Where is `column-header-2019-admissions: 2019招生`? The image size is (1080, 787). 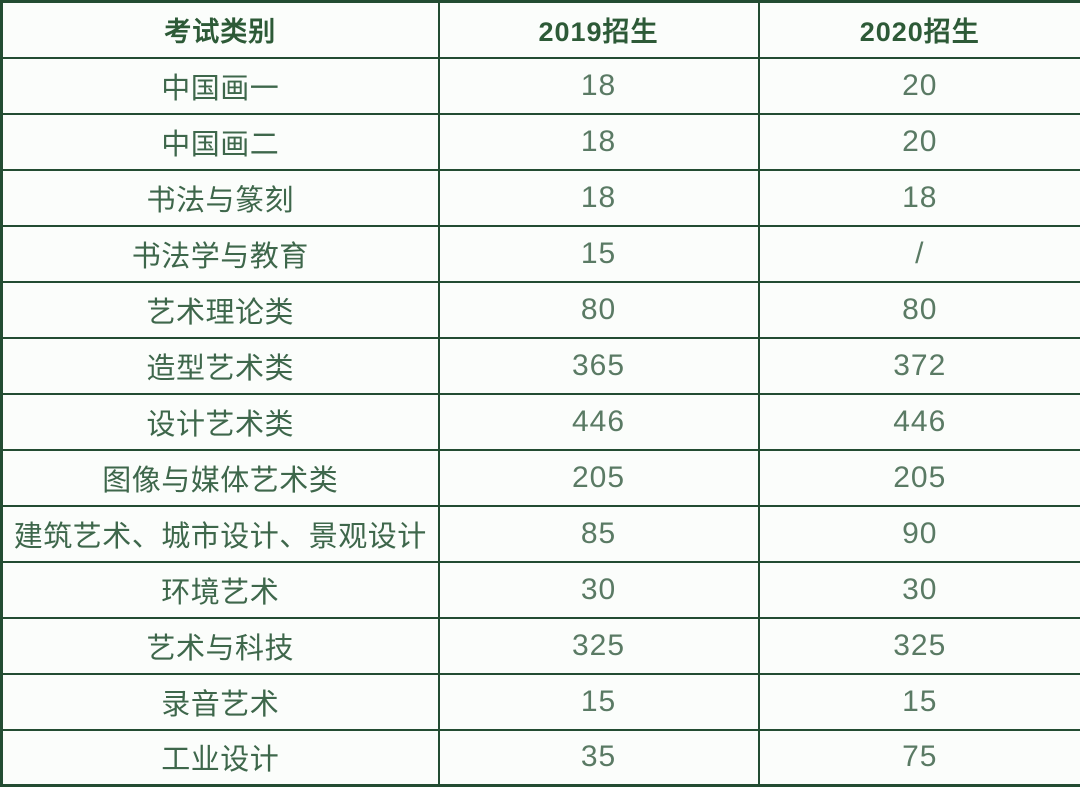 column-header-2019-admissions: 2019招生 is located at coordinates (599, 30).